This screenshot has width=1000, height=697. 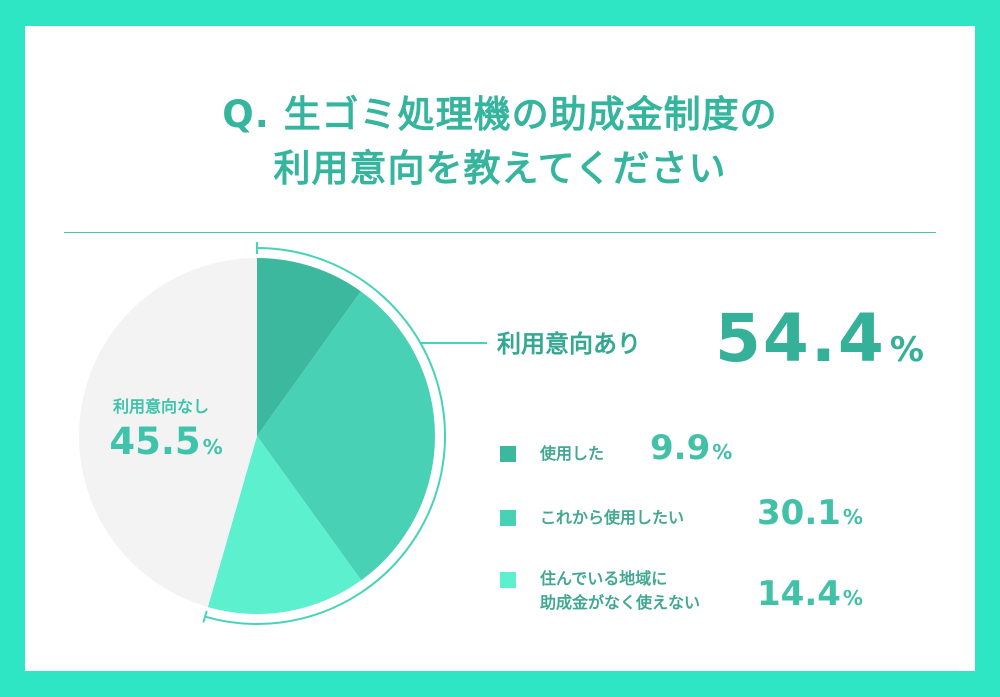 What do you see at coordinates (800, 338) in the screenshot?
I see `yes-intent-number: 54.4` at bounding box center [800, 338].